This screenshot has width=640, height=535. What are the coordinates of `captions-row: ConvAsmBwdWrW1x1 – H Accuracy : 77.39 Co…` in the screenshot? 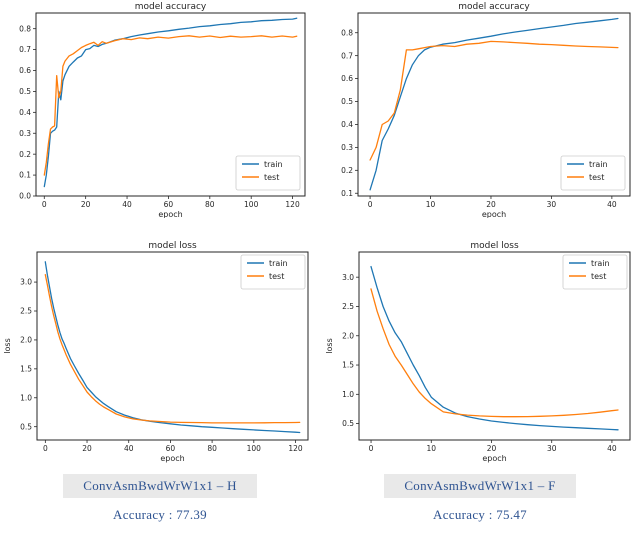 It's located at (320, 498).